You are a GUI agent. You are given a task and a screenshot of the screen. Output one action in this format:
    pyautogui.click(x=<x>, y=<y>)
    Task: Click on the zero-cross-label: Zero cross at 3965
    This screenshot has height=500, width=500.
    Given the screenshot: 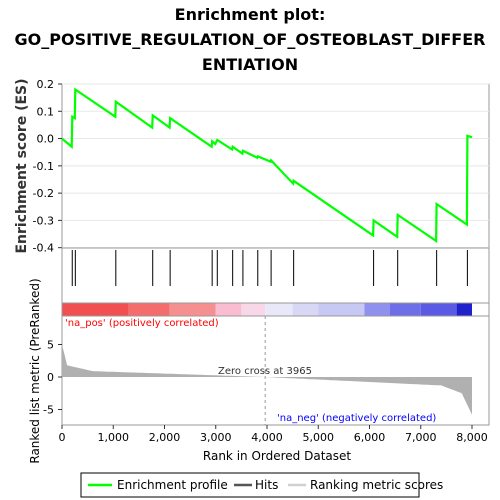 What is the action you would take?
    pyautogui.click(x=265, y=371)
    